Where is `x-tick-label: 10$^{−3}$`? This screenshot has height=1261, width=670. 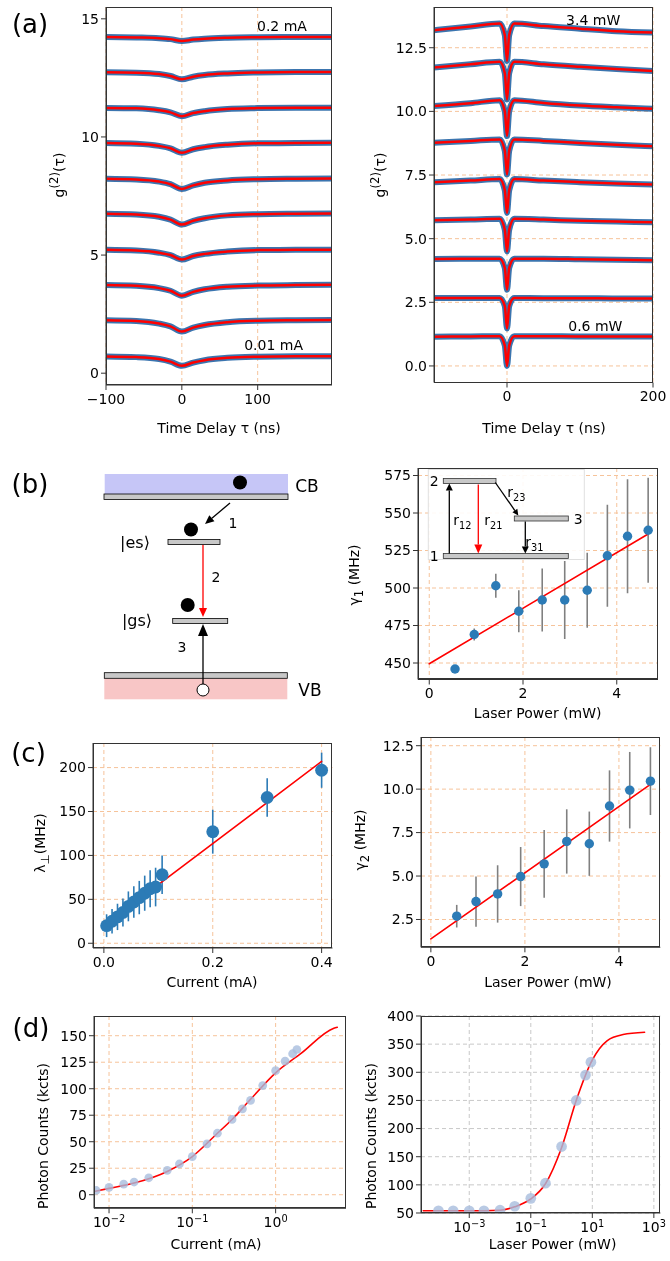 x-tick-label: 10$^{−3}$ is located at coordinates (469, 1226).